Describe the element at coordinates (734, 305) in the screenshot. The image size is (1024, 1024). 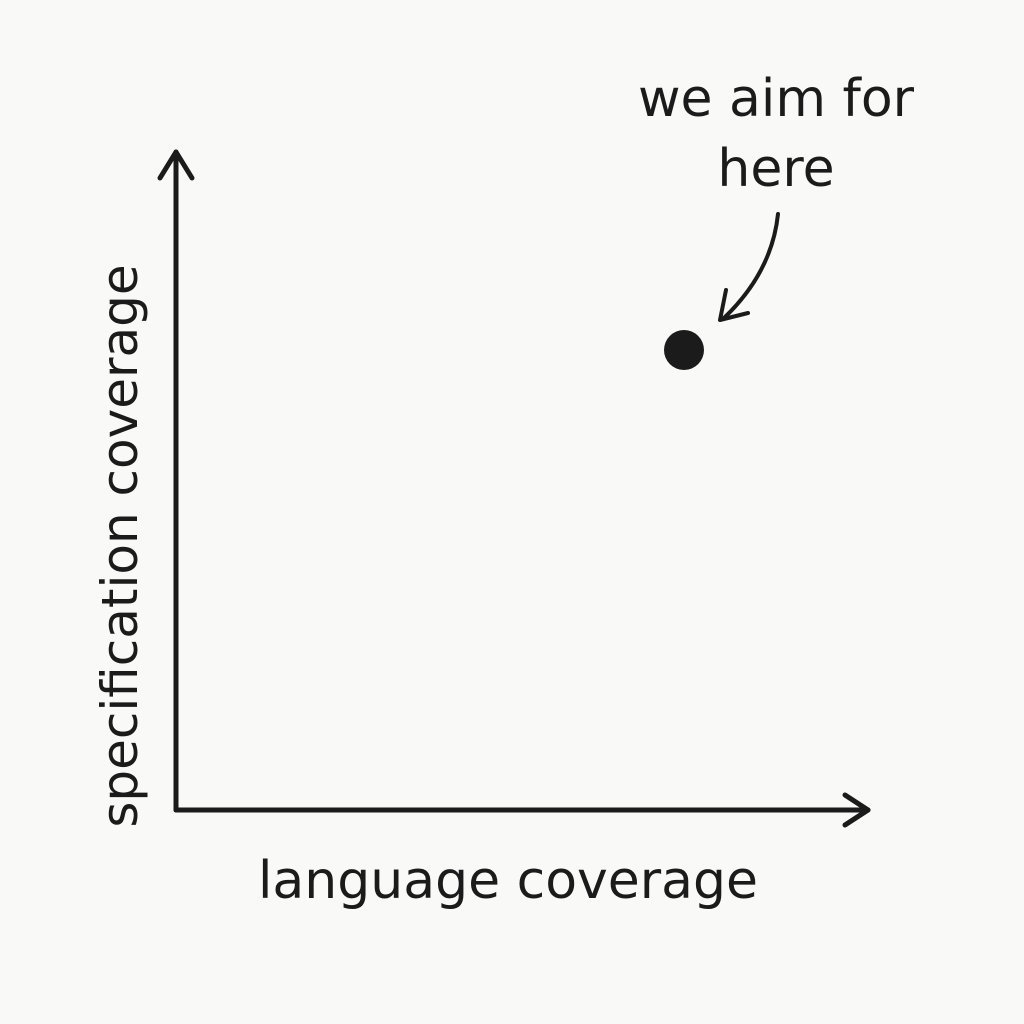
I see `annotation-pointer-arrowhead` at that location.